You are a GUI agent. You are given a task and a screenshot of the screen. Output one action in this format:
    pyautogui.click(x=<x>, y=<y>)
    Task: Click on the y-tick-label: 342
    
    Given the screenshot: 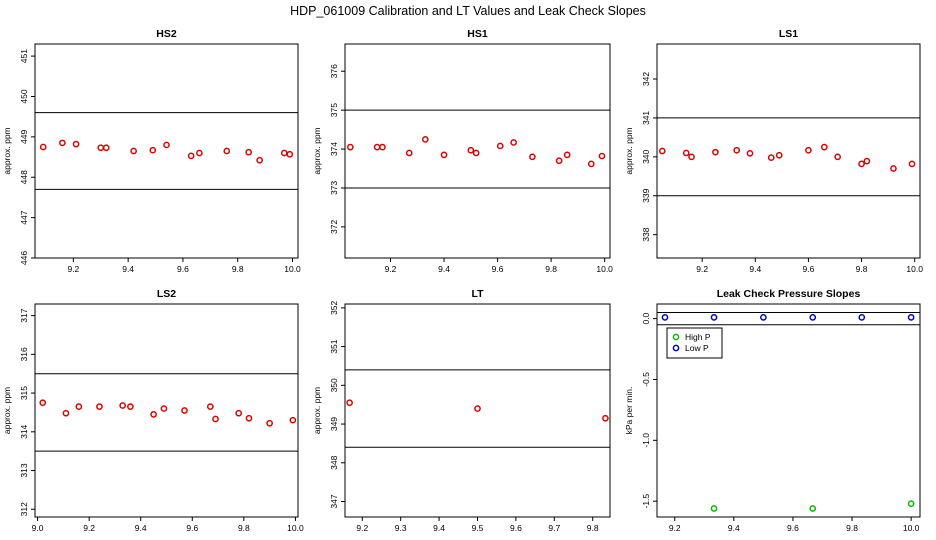 What is the action you would take?
    pyautogui.click(x=646, y=79)
    